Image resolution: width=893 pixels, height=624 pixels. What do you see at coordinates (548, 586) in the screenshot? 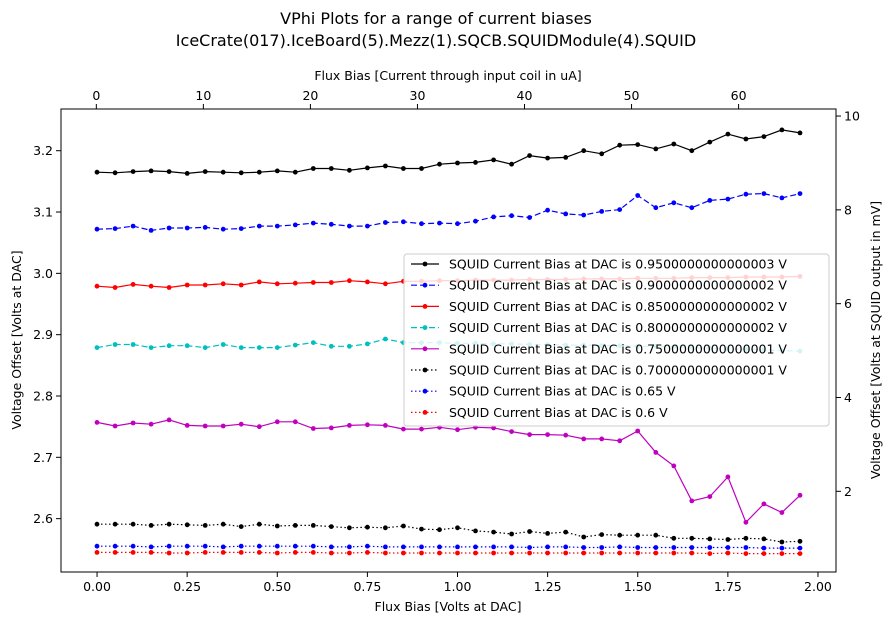
I see `x-tick-label: 1.25` at bounding box center [548, 586].